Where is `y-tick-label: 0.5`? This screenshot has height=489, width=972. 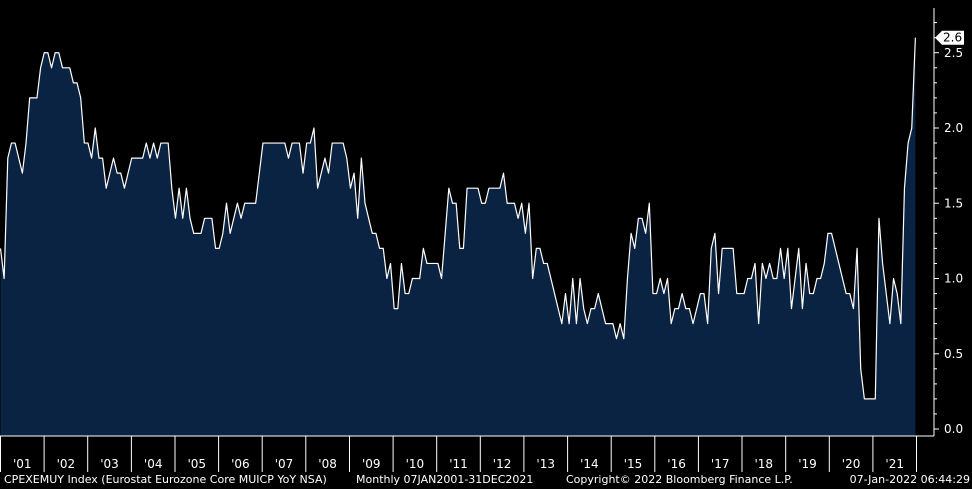
y-tick-label: 0.5 is located at coordinates (953, 354).